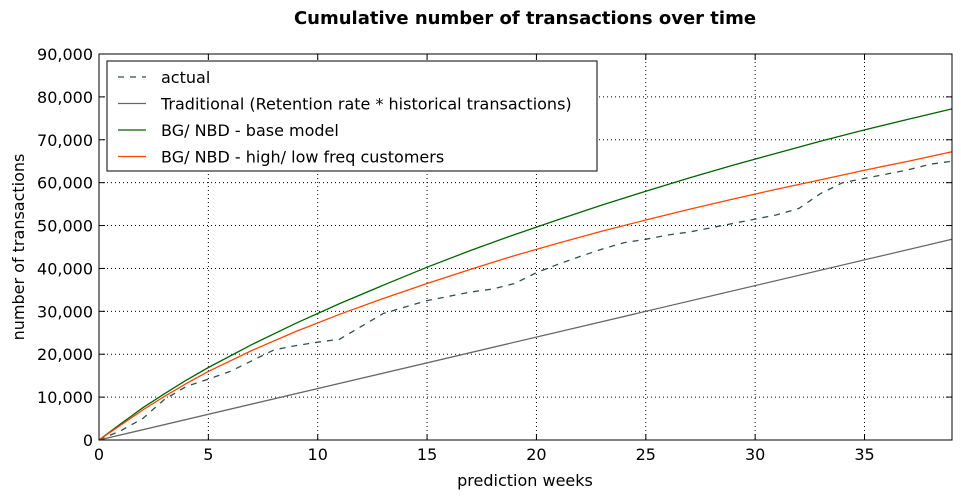 This screenshot has width=961, height=499. I want to click on y-tick-label: 80,000, so click(65, 97).